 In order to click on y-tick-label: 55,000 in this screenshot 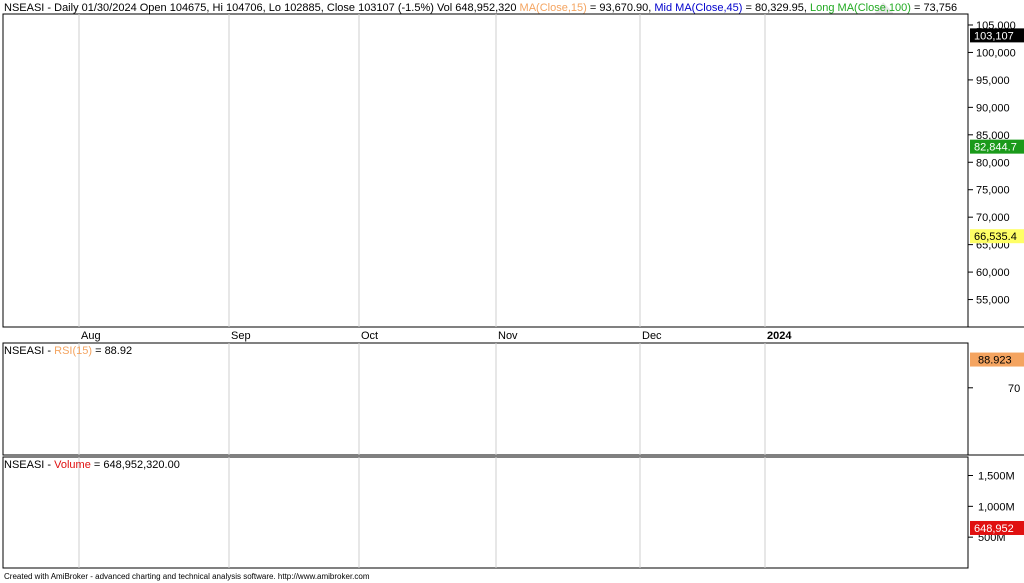, I will do `click(993, 301)`.